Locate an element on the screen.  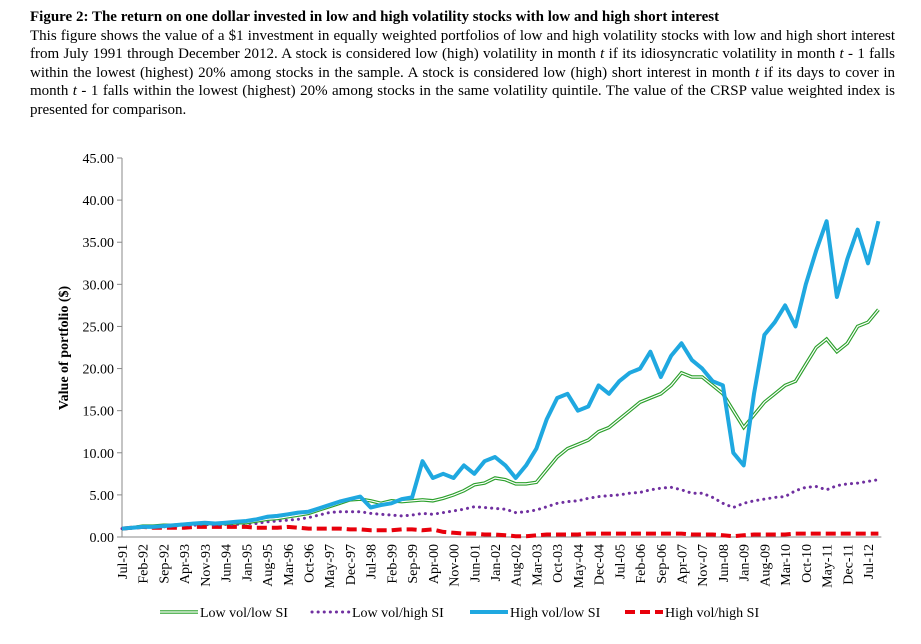
y-tick-label: 0.00 is located at coordinates (102, 538).